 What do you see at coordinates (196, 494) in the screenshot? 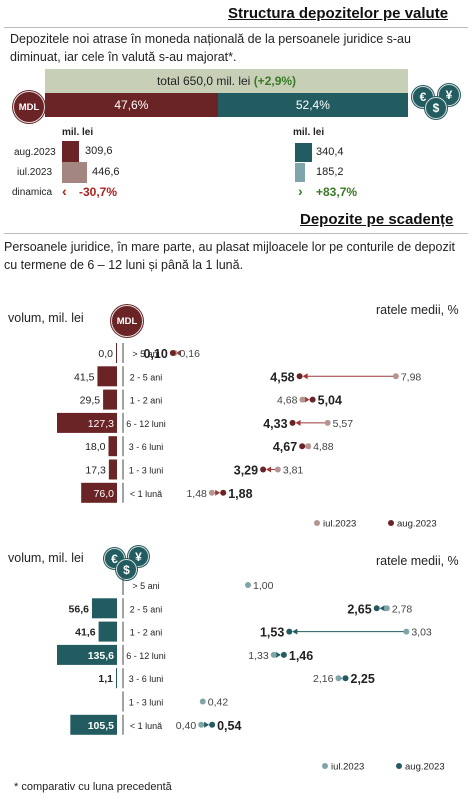
I see `rate-label-iul: 1,48` at bounding box center [196, 494].